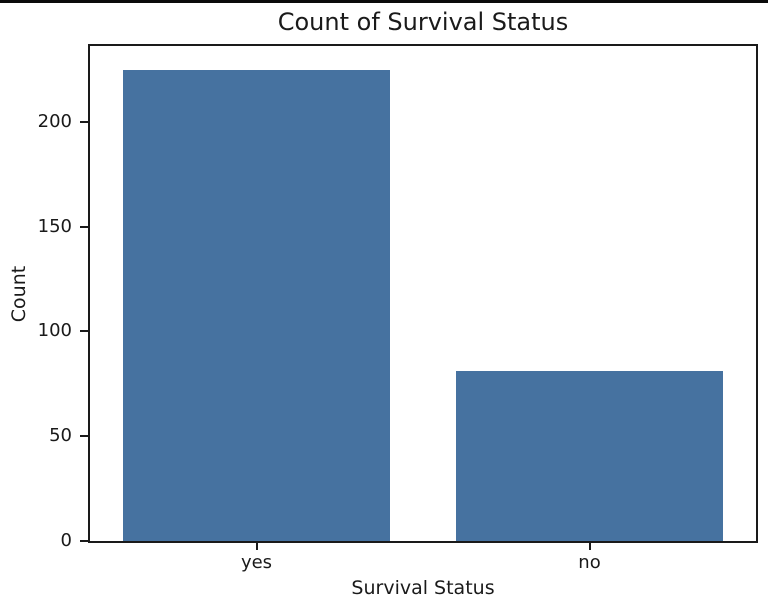  I want to click on x-axis-label: Survival Status, so click(423, 588).